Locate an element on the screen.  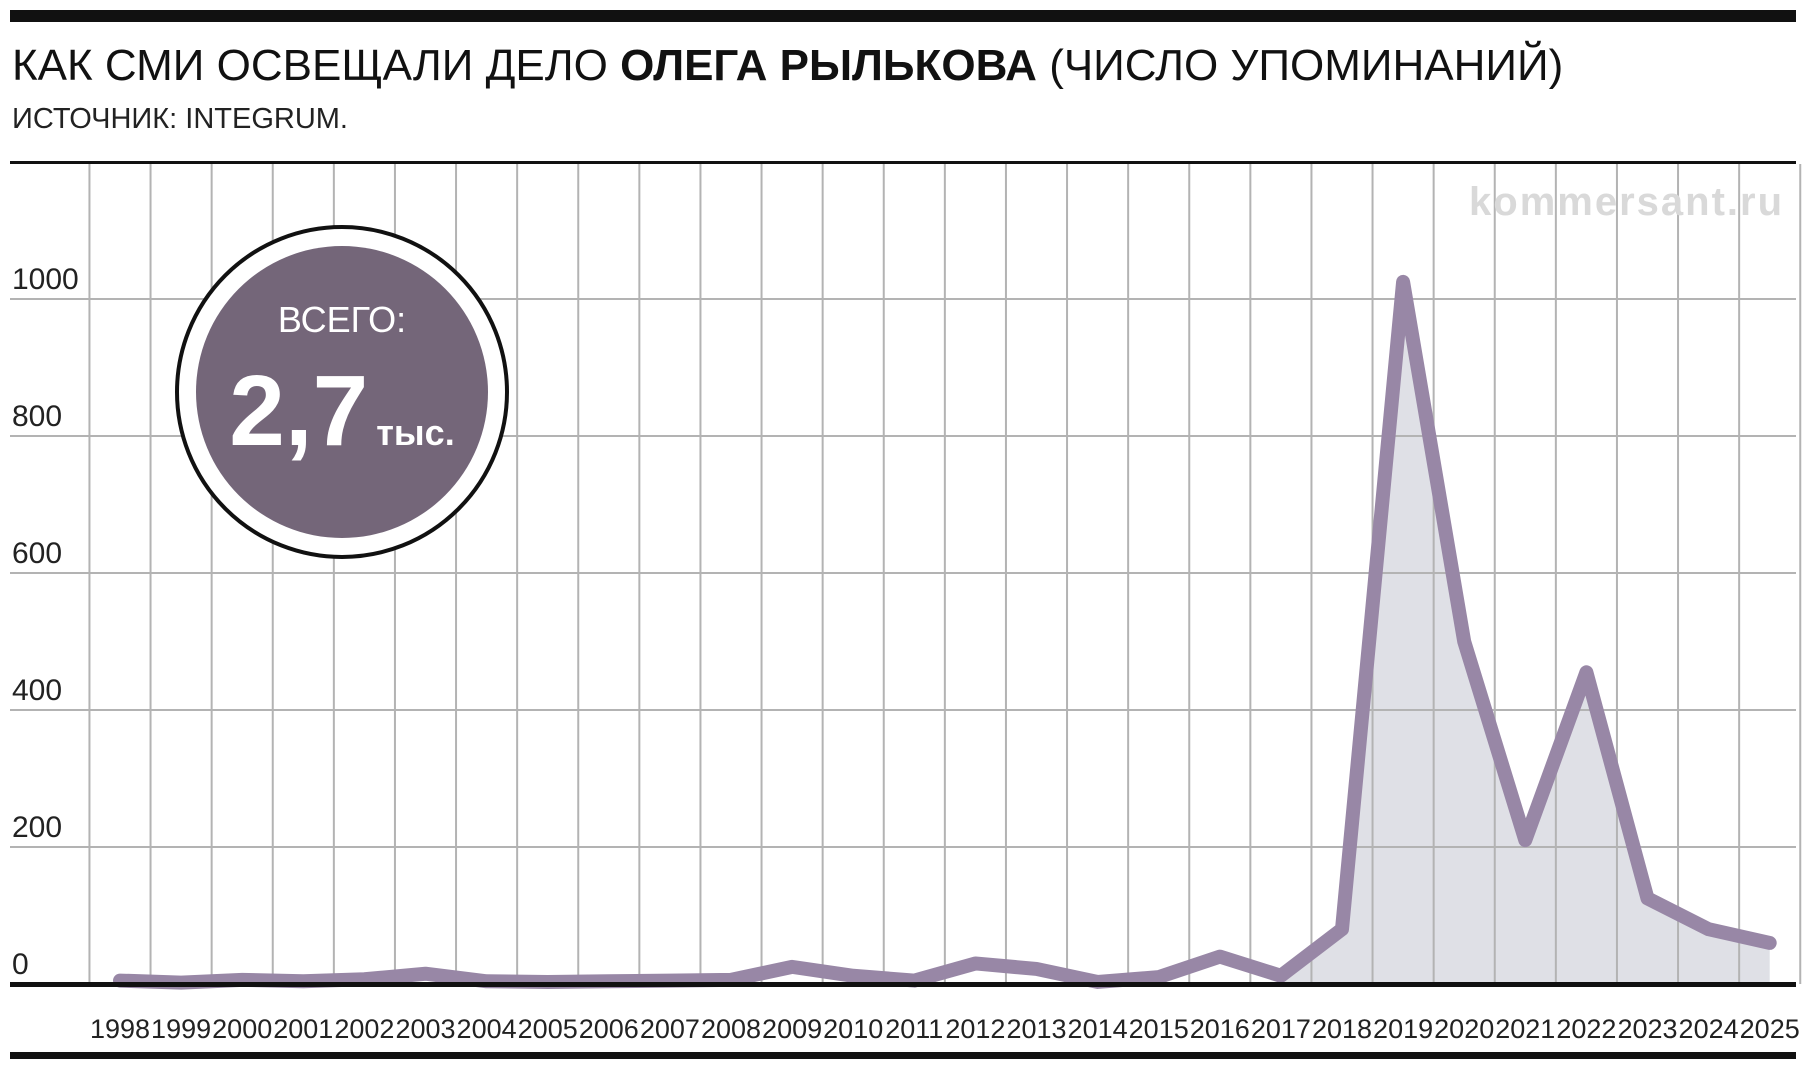
badge-unit: тыс. is located at coordinates (415, 432).